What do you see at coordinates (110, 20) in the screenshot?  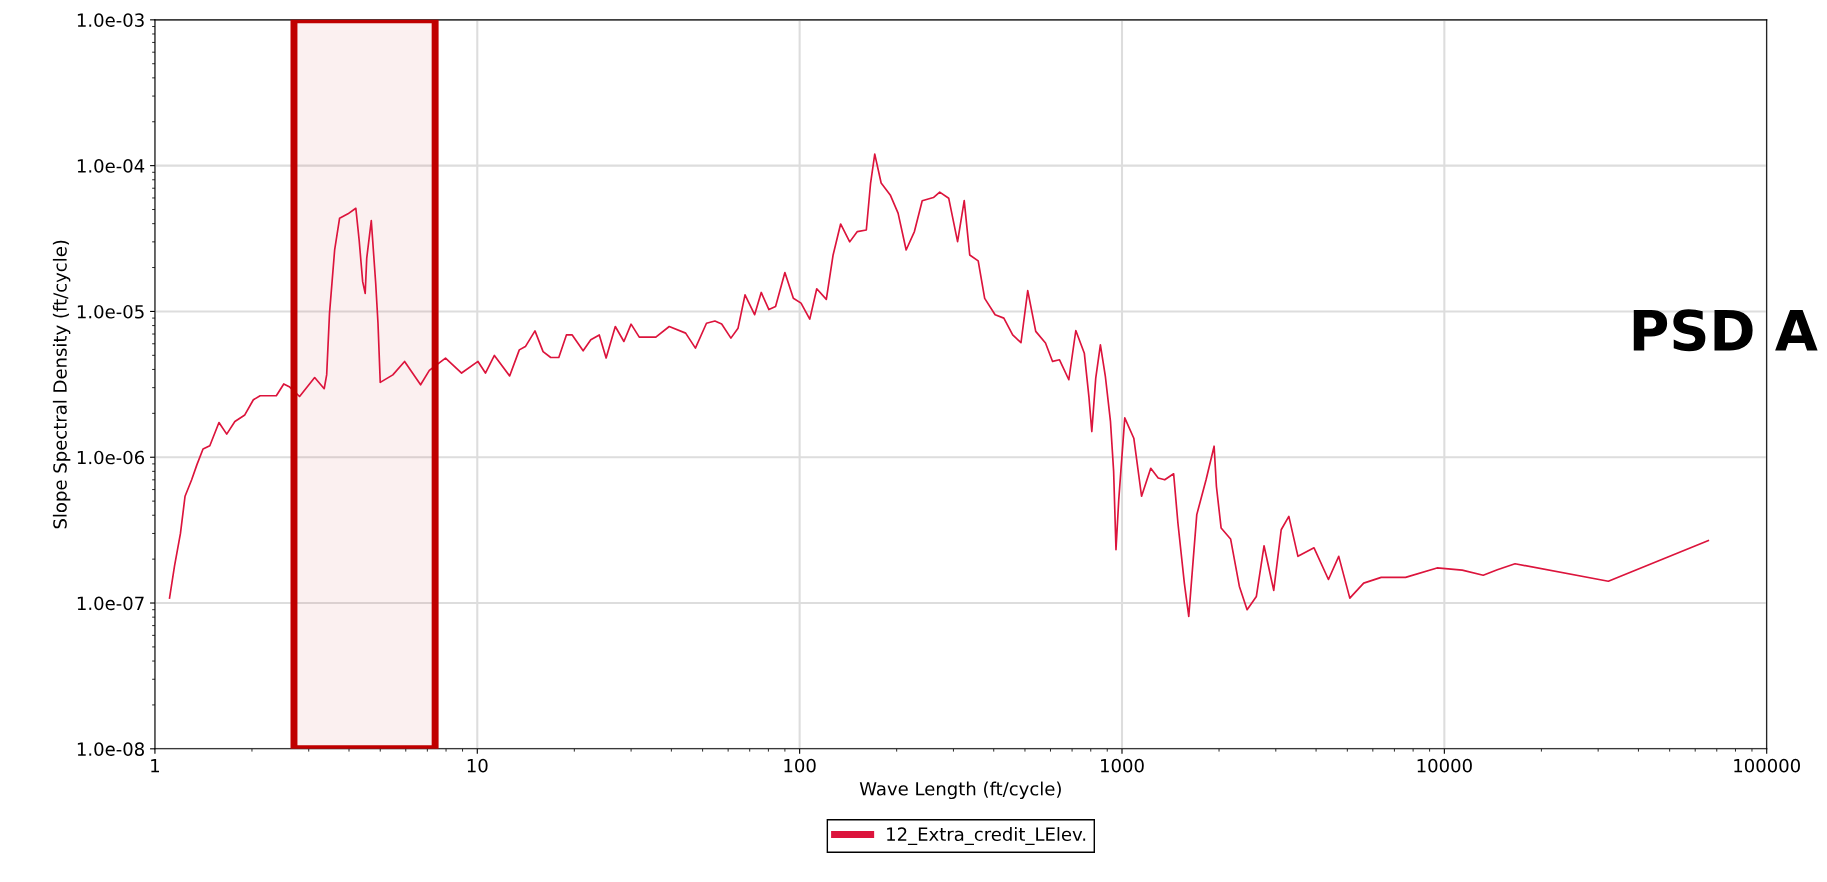 I see `y-tick-label: 1.0e-03` at bounding box center [110, 20].